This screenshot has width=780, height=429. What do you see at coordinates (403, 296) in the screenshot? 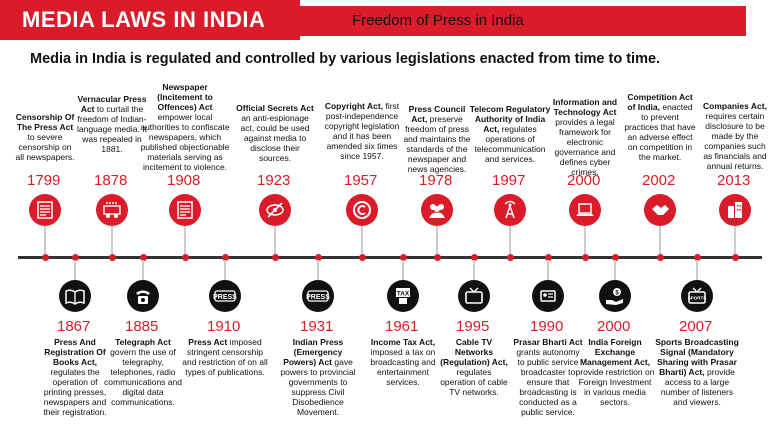
I see `tax-icon: TAX` at bounding box center [403, 296].